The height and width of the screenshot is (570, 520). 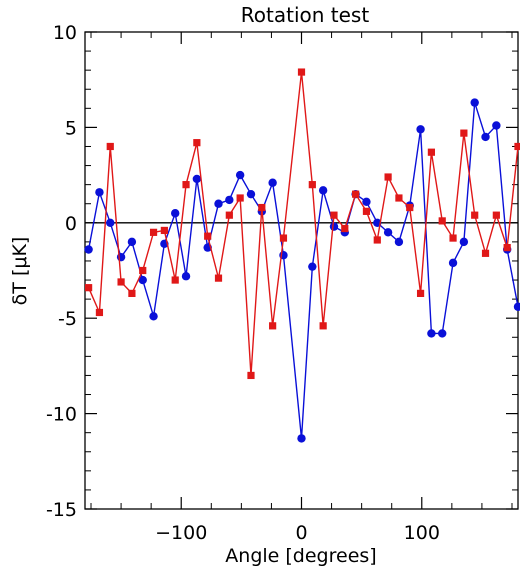 What do you see at coordinates (300, 556) in the screenshot?
I see `x-axis-label: Angle [degrees]` at bounding box center [300, 556].